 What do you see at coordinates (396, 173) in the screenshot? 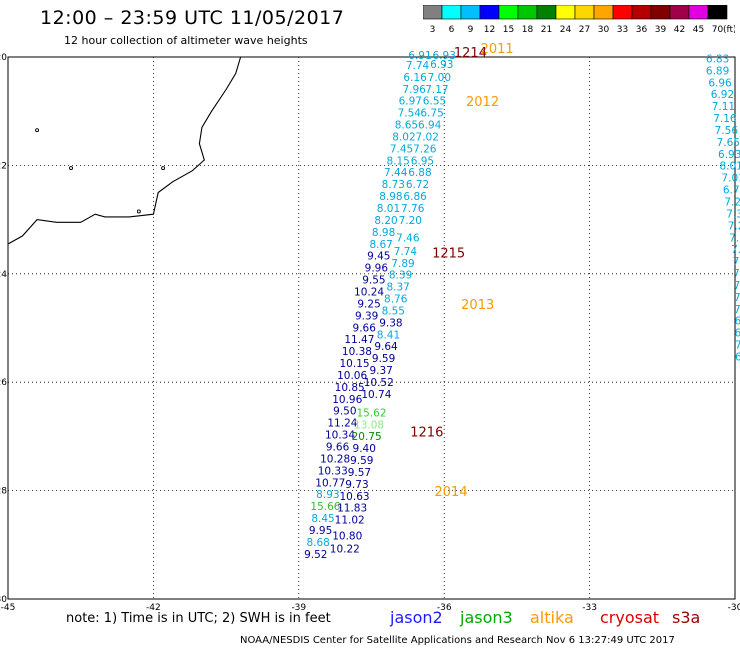
I see `wave-height-value: 7.44` at bounding box center [396, 173].